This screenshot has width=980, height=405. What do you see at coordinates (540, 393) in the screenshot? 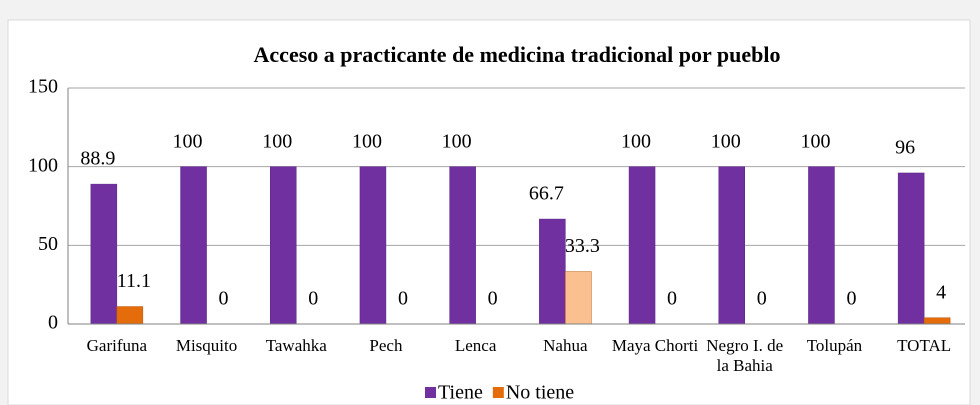
I see `legend-label: No tiene` at bounding box center [540, 393].